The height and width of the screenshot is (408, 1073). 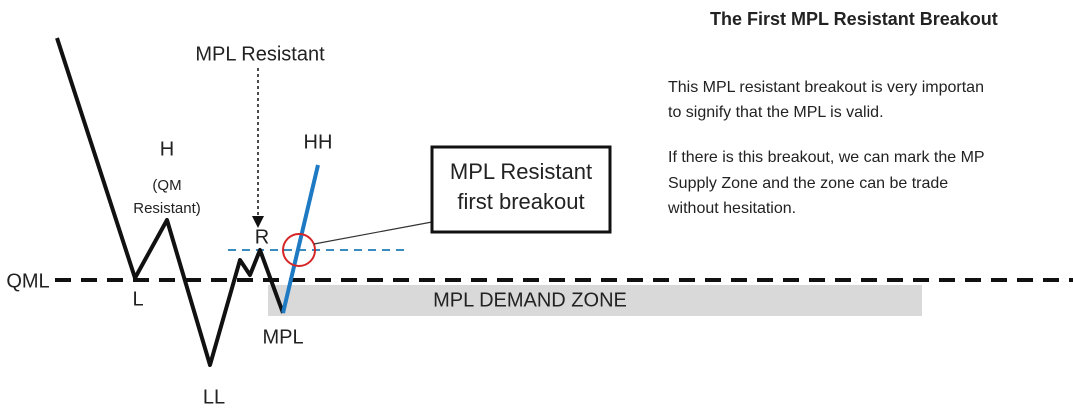 I want to click on callout-box, so click(x=521, y=189).